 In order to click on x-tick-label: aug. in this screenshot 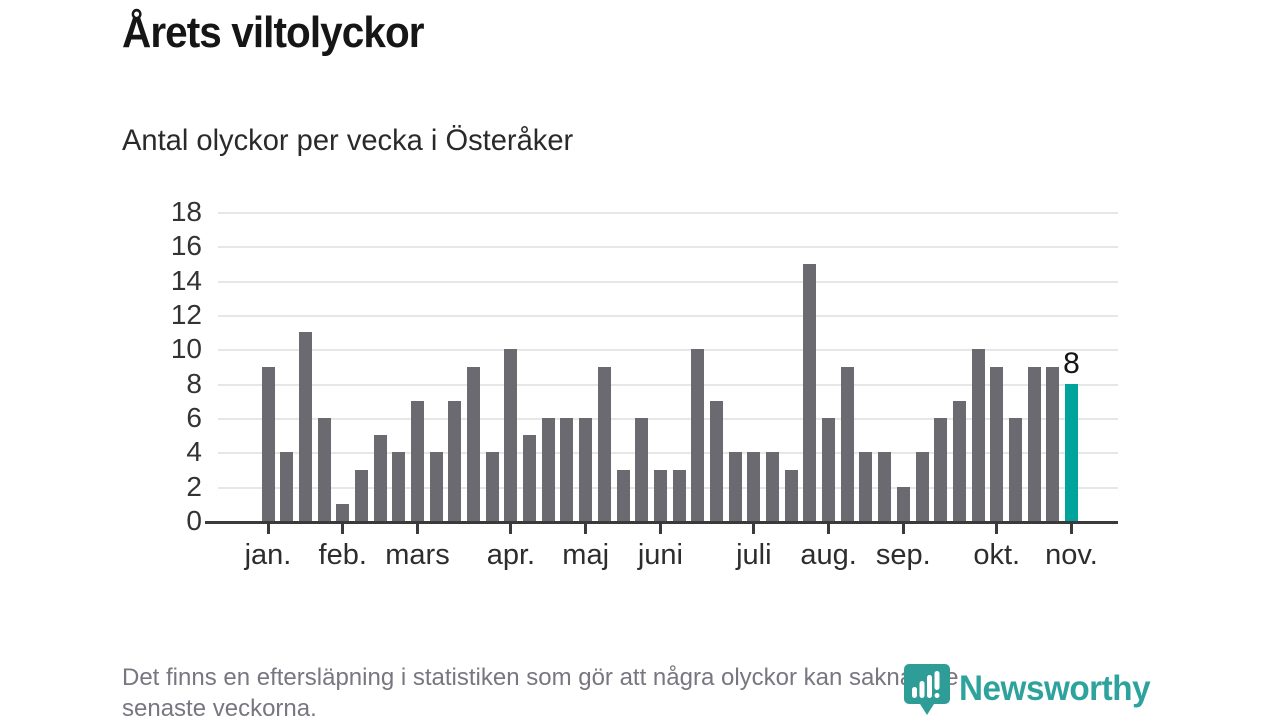, I will do `click(828, 555)`.